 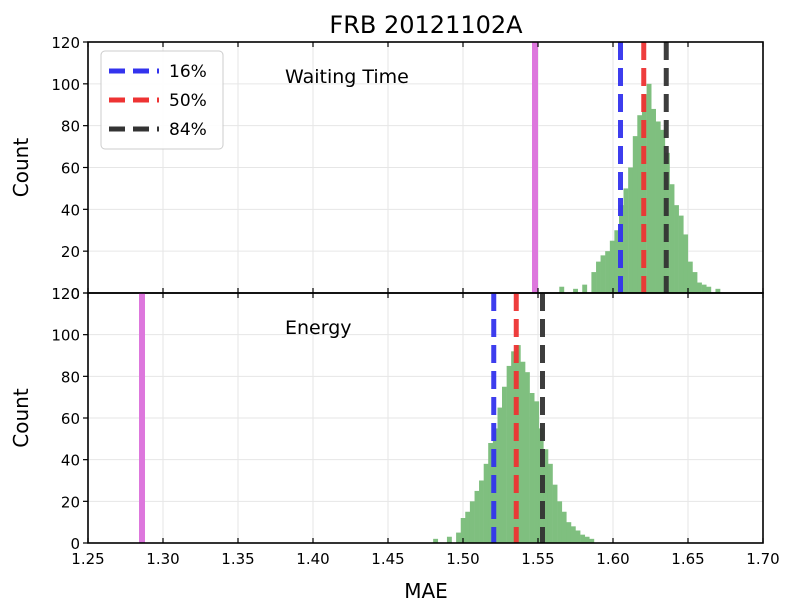 I want to click on panel-annotation: Energy, so click(x=318, y=328).